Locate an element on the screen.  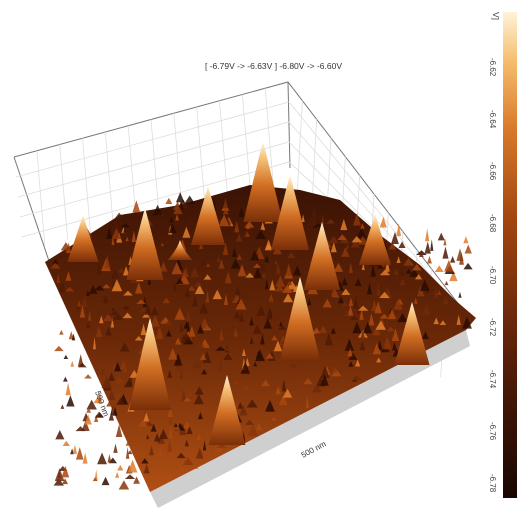
colorbar-tick-label: -6.66 is located at coordinates (492, 171).